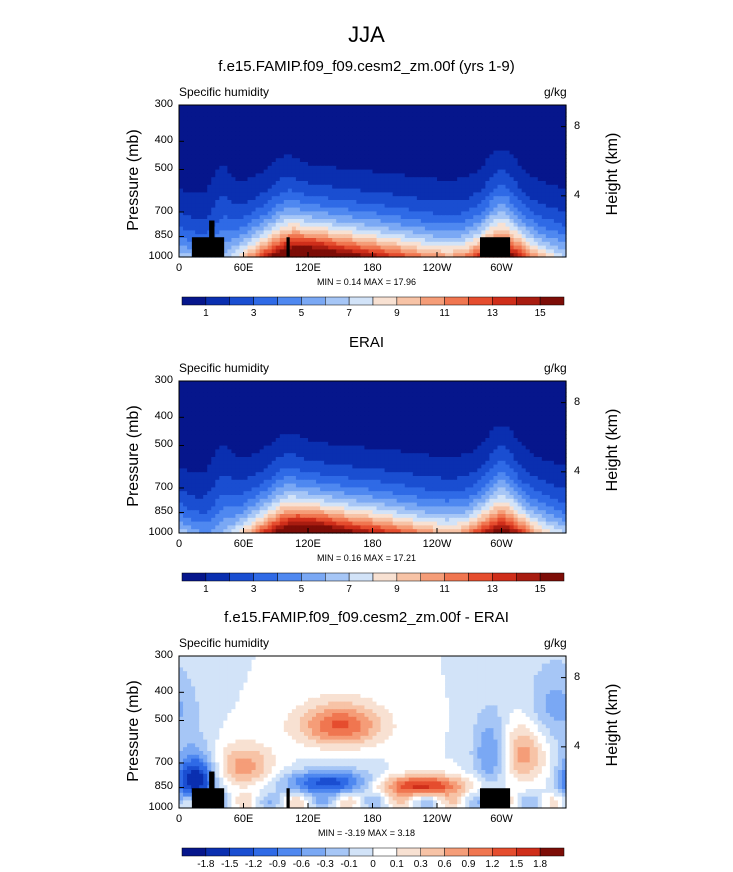 This screenshot has width=733, height=872. I want to click on colorbar-label: 5, so click(301, 313).